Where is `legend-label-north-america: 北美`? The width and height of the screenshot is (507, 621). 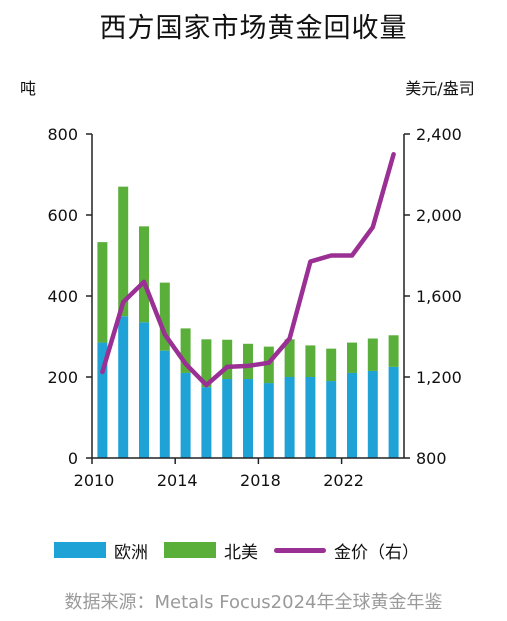 legend-label-north-america: 北美 is located at coordinates (241, 552).